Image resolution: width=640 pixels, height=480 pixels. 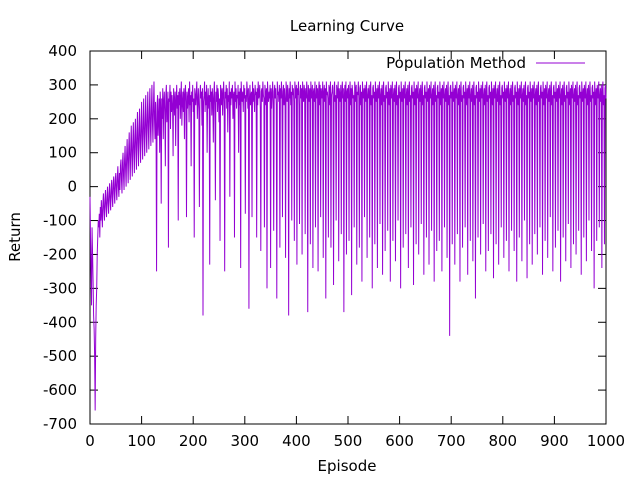 I want to click on legend-label-population-method: Population Method, so click(x=456, y=63).